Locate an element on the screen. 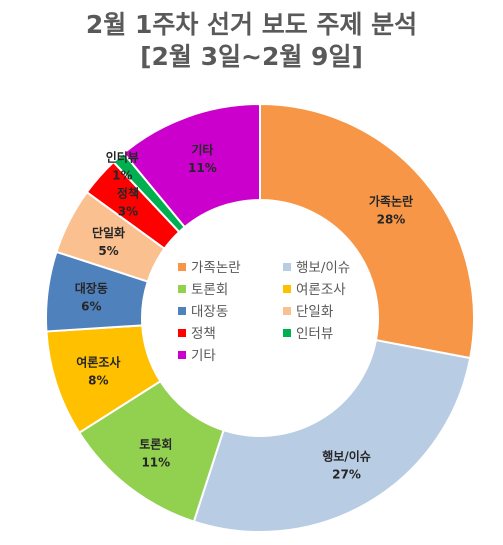  slice-value-8: 1% is located at coordinates (122, 175).